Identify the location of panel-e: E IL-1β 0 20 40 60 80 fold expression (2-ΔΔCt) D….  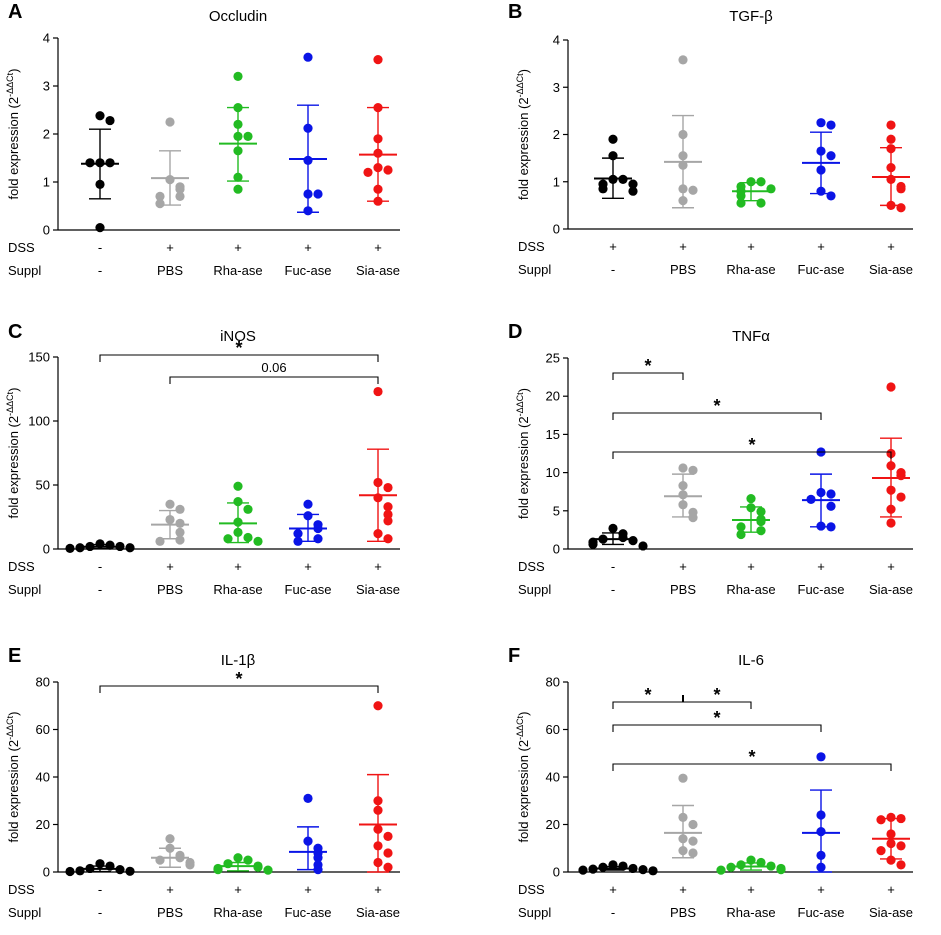
(202, 782).